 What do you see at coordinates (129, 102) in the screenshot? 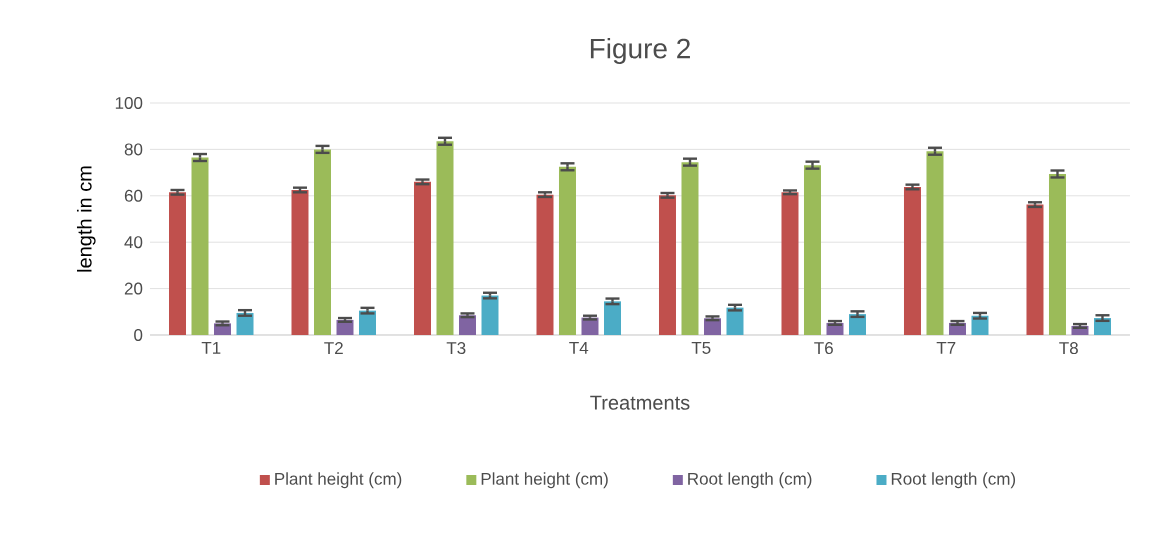
I see `y-tick-label: 100` at bounding box center [129, 102].